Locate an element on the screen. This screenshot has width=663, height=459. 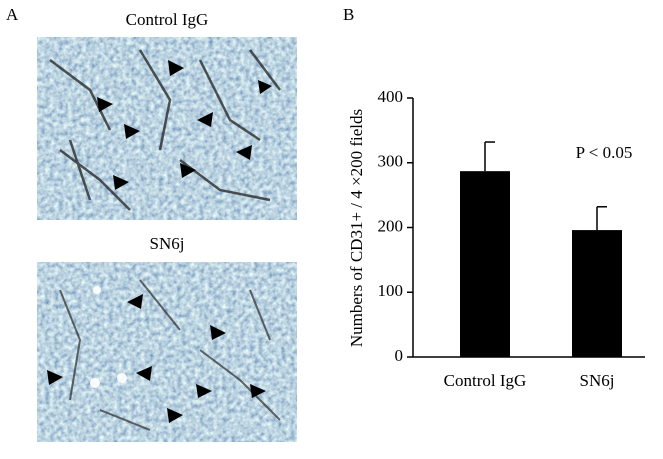
y-tick-label: 400 is located at coordinates (391, 96).